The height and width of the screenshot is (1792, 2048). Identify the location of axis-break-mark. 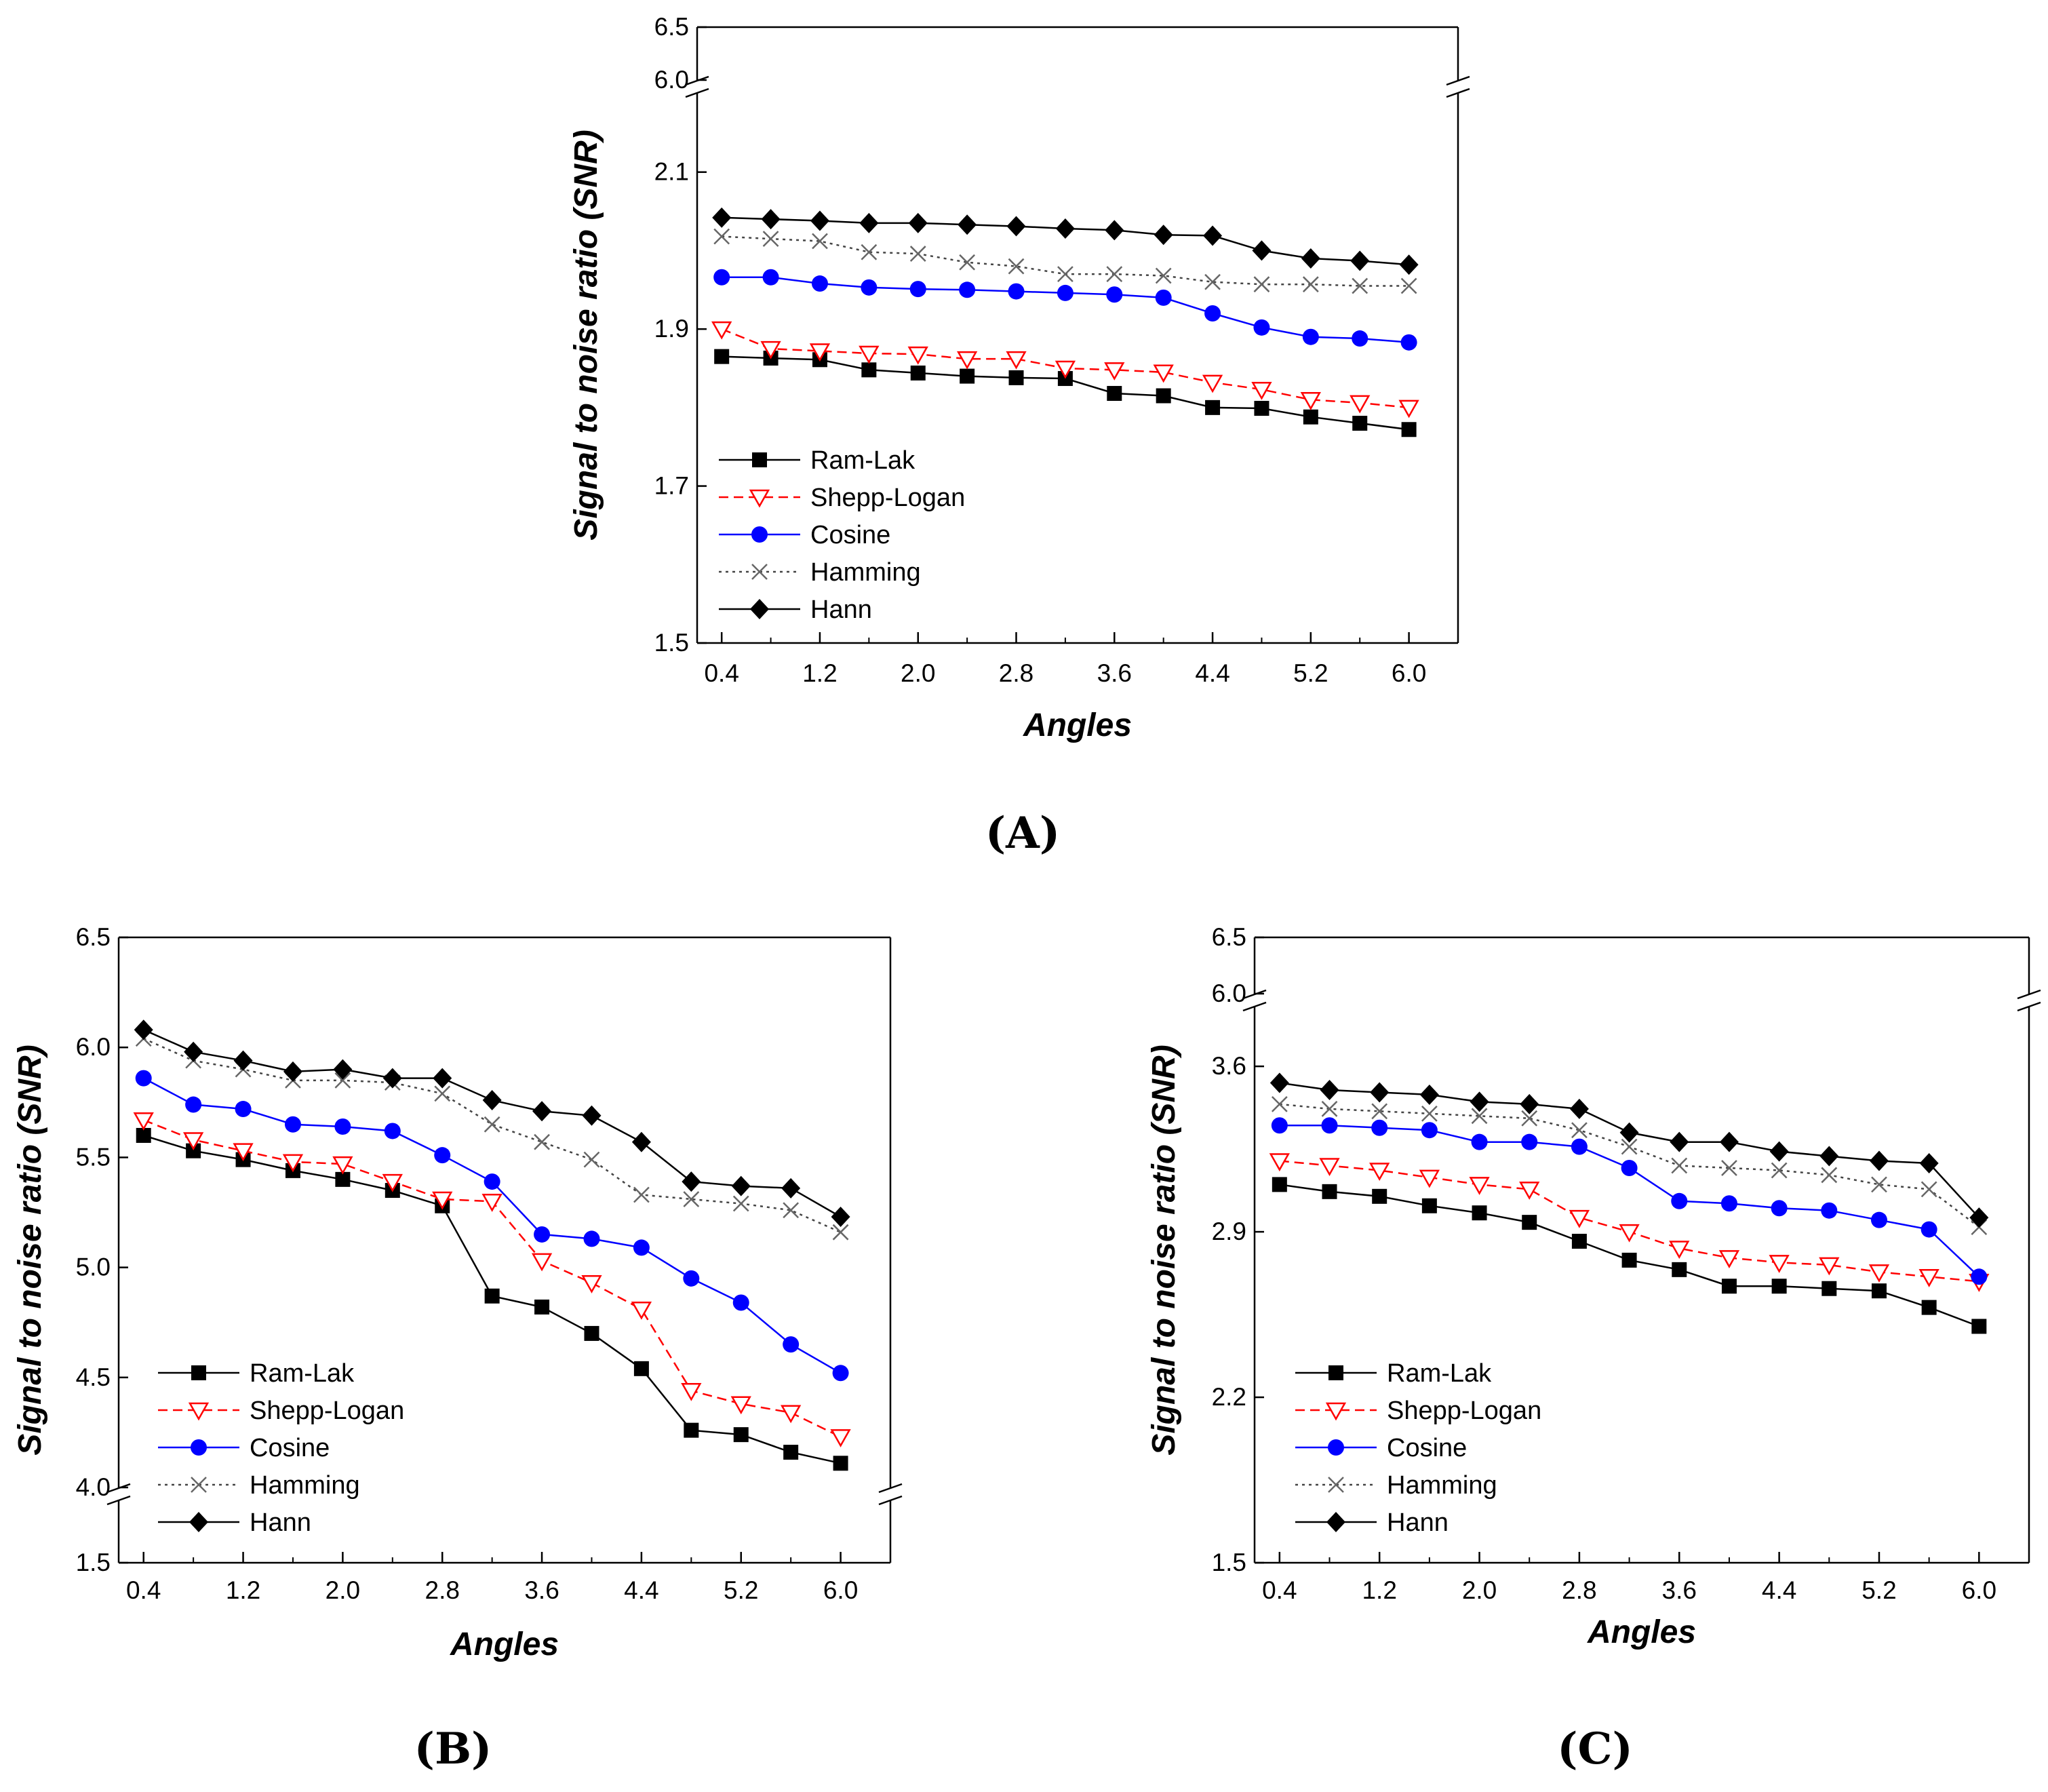
(1458, 80).